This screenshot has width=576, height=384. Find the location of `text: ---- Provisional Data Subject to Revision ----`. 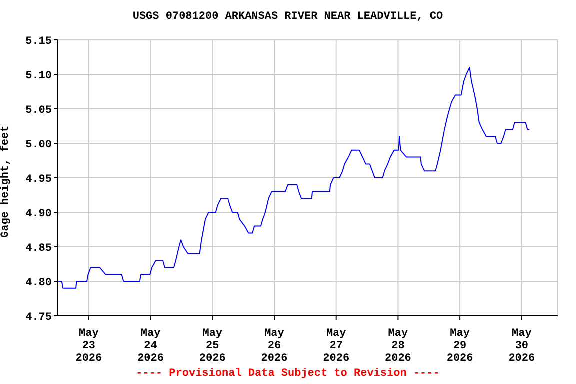

text: ---- Provisional Data Subject to Revision ---- is located at coordinates (288, 374).